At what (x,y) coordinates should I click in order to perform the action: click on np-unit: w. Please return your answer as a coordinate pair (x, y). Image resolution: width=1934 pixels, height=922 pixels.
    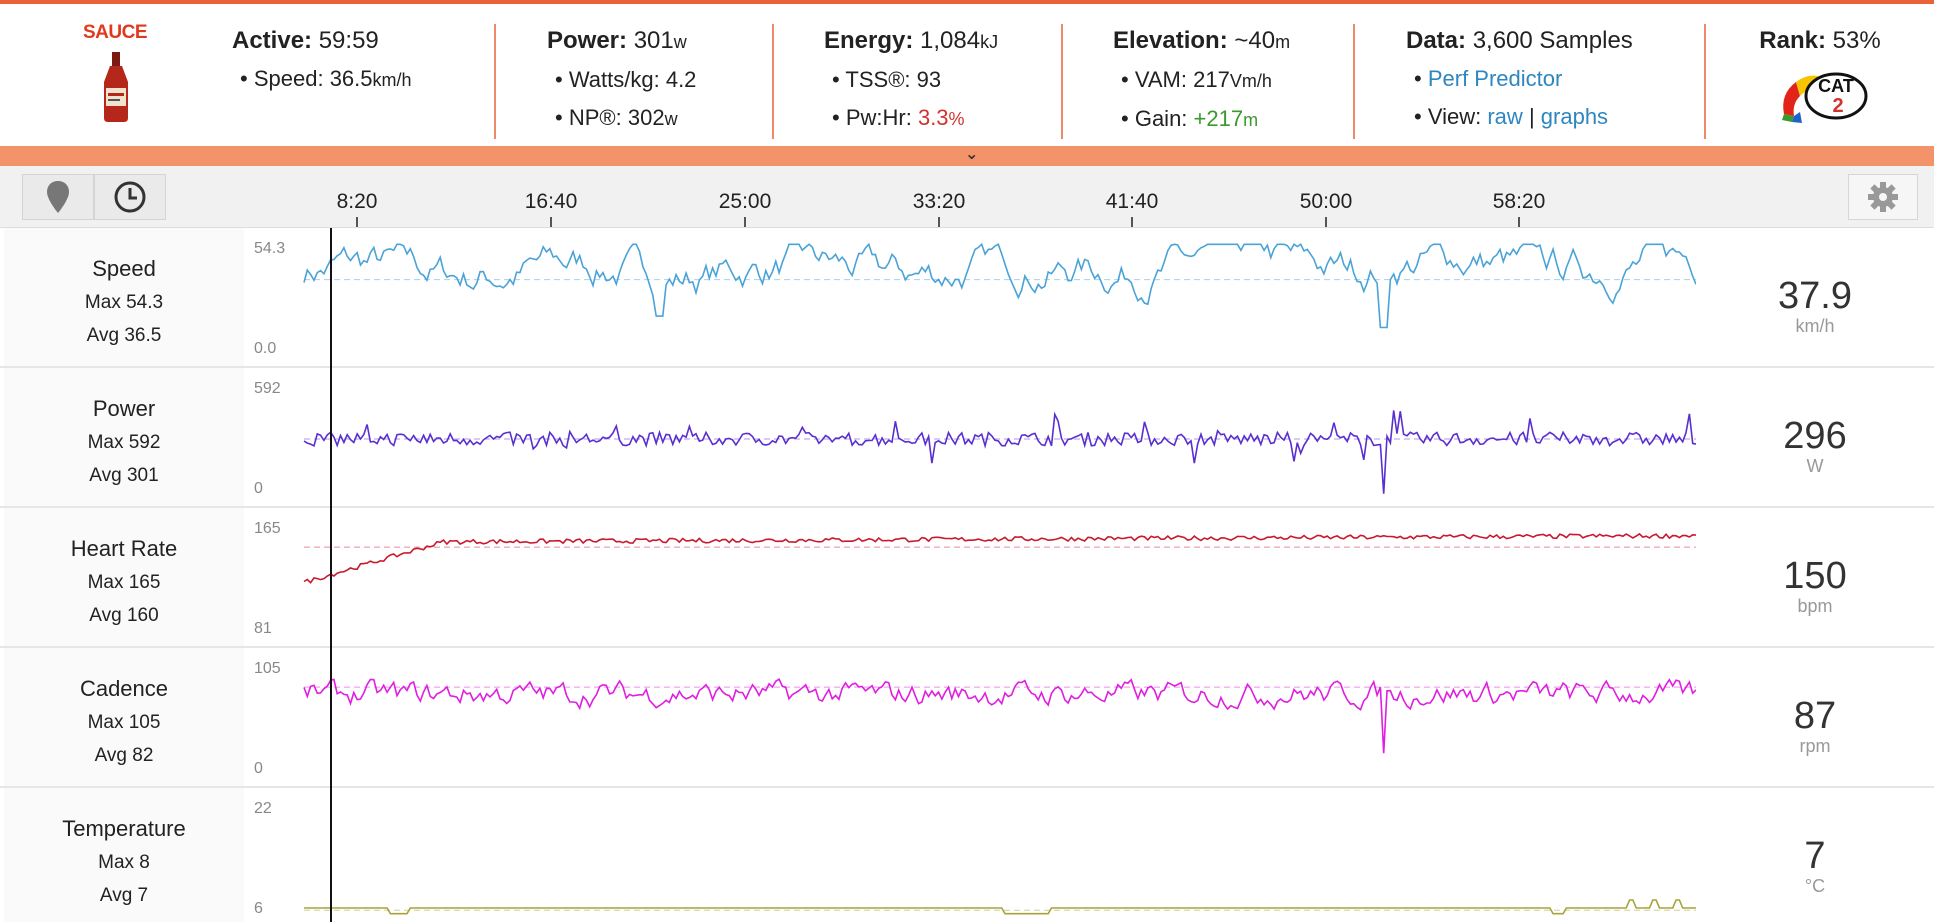
    Looking at the image, I should click on (671, 119).